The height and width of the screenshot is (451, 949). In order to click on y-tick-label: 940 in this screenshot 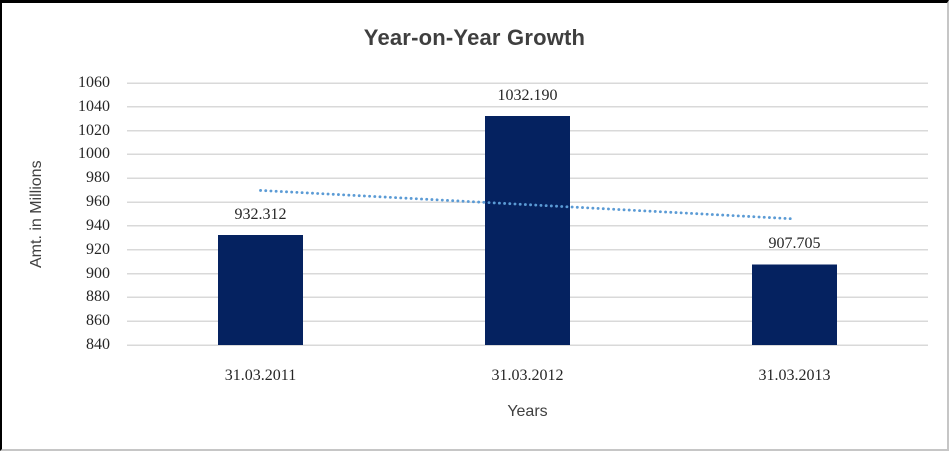, I will do `click(98, 225)`.